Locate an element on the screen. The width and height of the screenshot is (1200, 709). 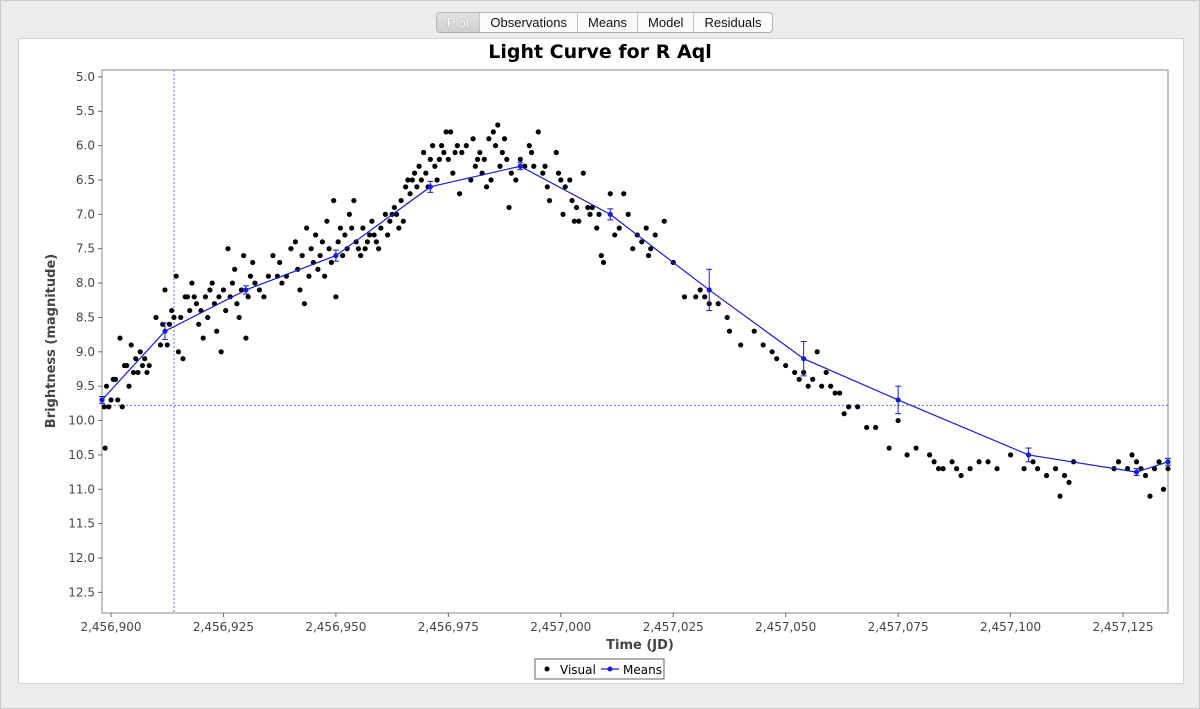
tab-residuals: Residuals is located at coordinates (733, 22).